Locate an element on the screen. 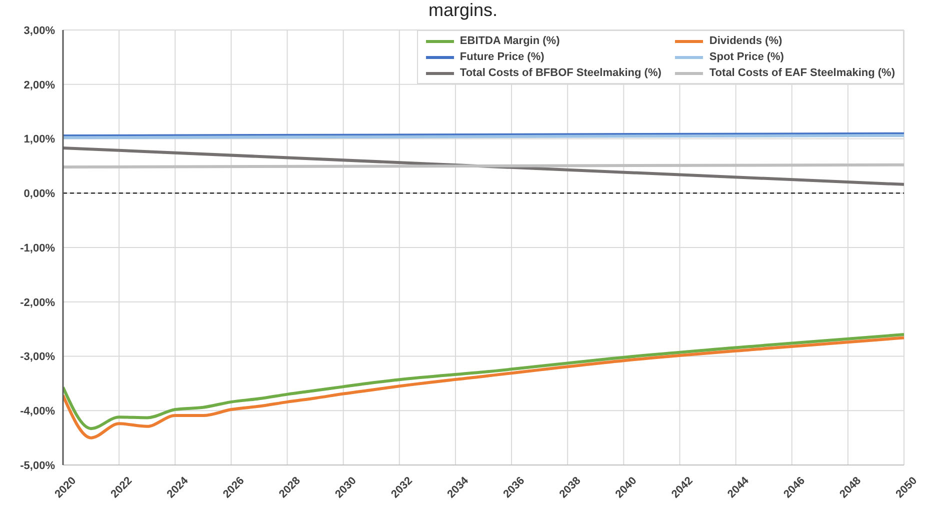 This screenshot has height=509, width=926. y-tick-label: -2,00% is located at coordinates (38, 302).